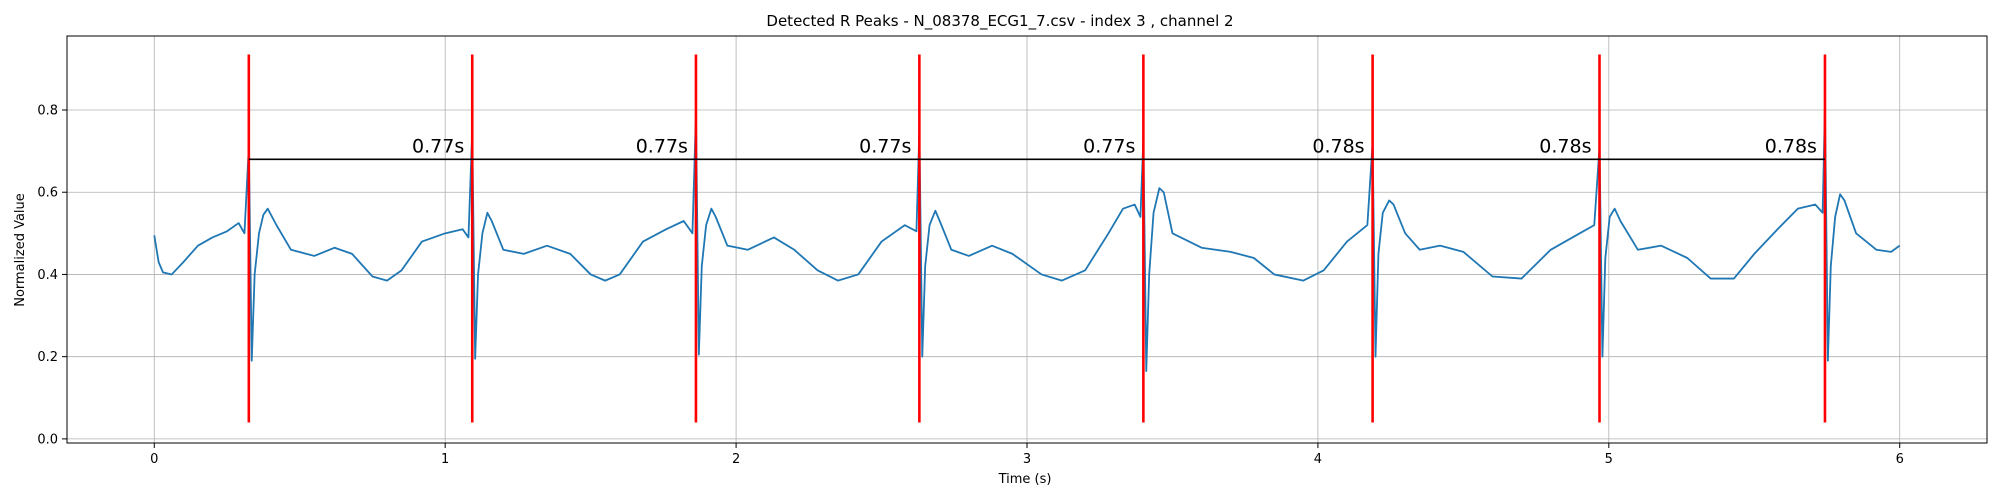 Image resolution: width=2000 pixels, height=500 pixels. Describe the element at coordinates (1318, 459) in the screenshot. I see `x-tick-label: 4` at that location.